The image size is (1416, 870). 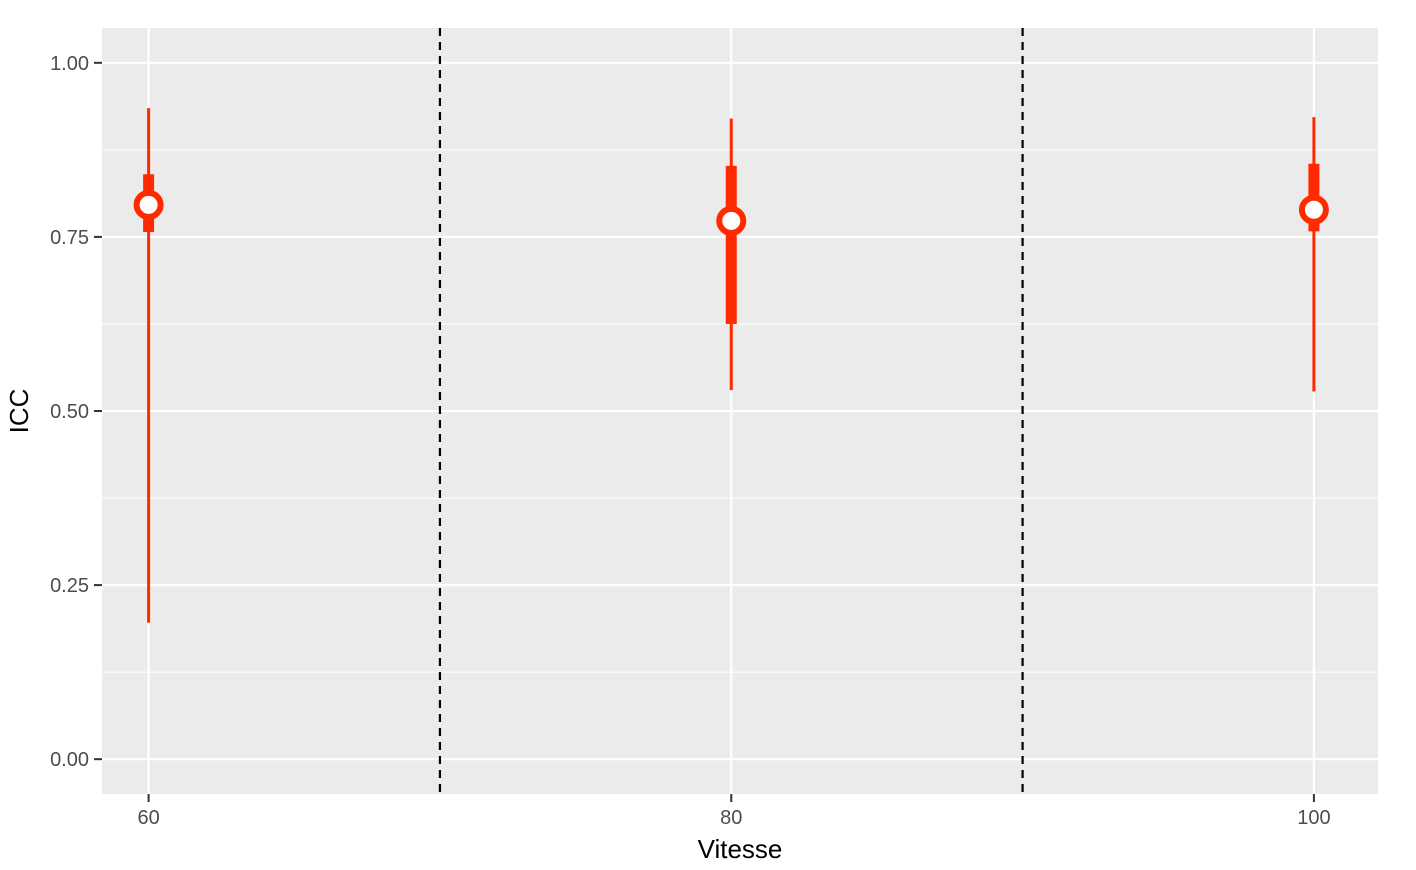 I want to click on y-tick-label: 0.25, so click(x=69, y=586).